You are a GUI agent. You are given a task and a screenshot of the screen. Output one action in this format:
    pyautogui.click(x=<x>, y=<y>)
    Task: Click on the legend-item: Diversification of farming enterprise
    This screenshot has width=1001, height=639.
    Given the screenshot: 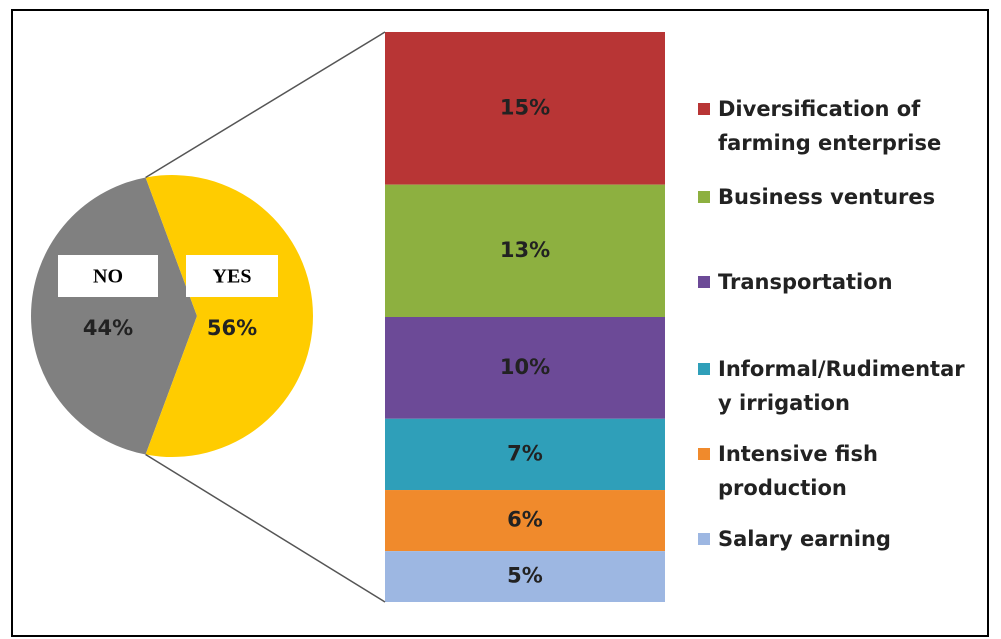 What is the action you would take?
    pyautogui.click(x=835, y=126)
    